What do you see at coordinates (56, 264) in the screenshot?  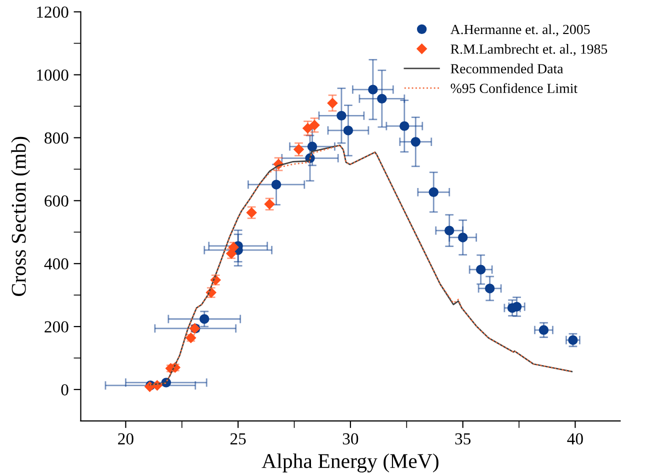 I see `y-tick-label: 400` at bounding box center [56, 264].